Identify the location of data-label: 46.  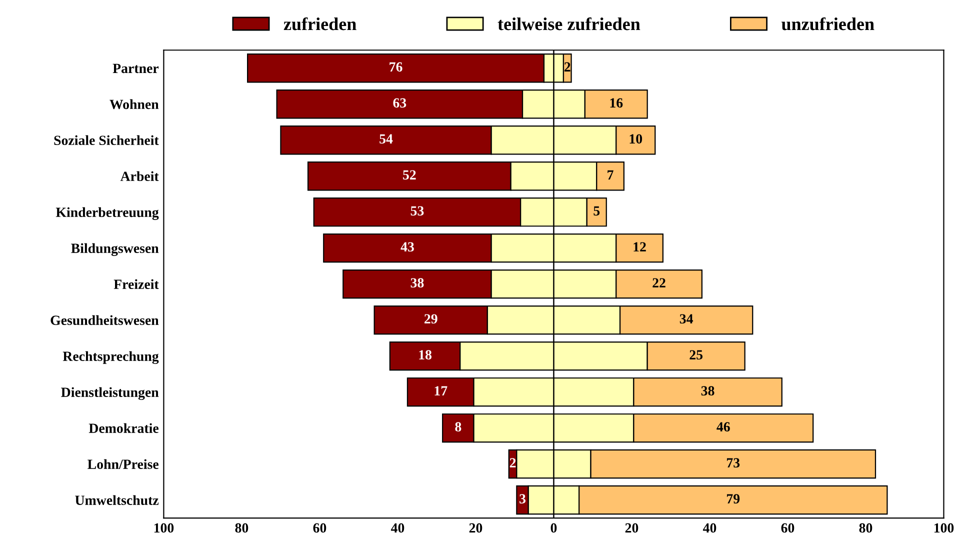
(723, 427).